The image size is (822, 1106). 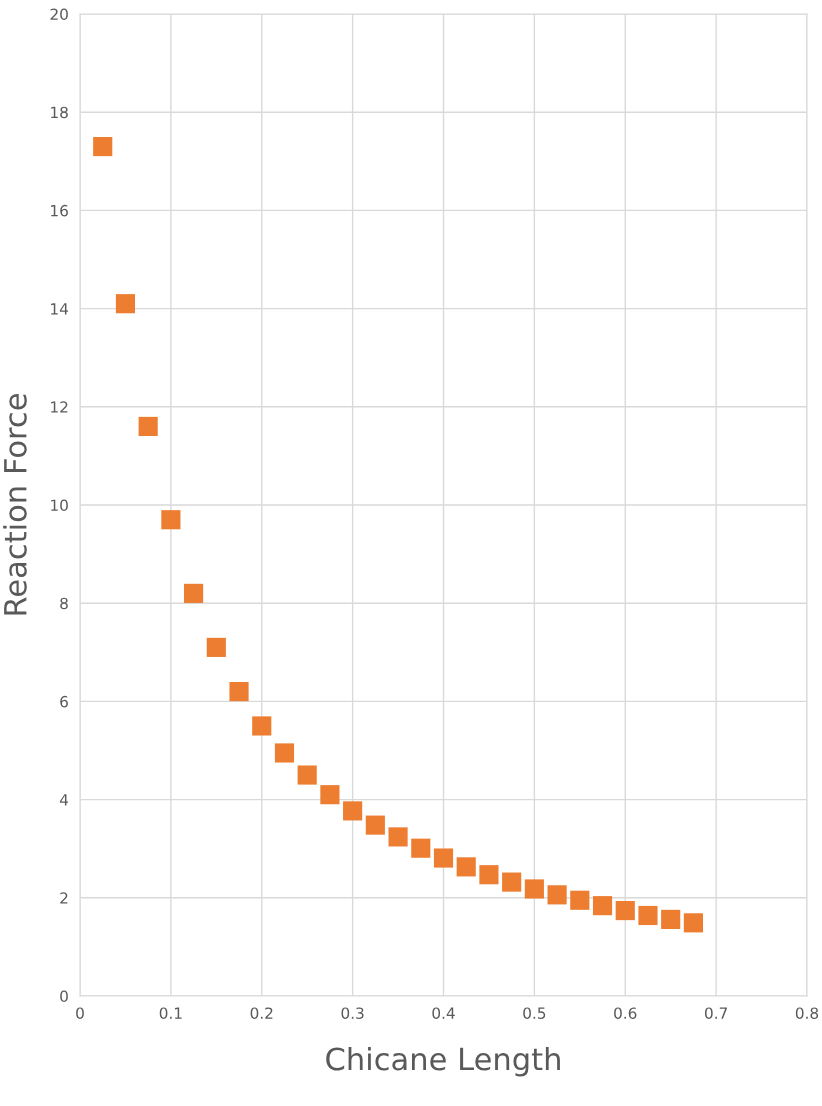 What do you see at coordinates (60, 309) in the screenshot?
I see `y-tick-label: 14` at bounding box center [60, 309].